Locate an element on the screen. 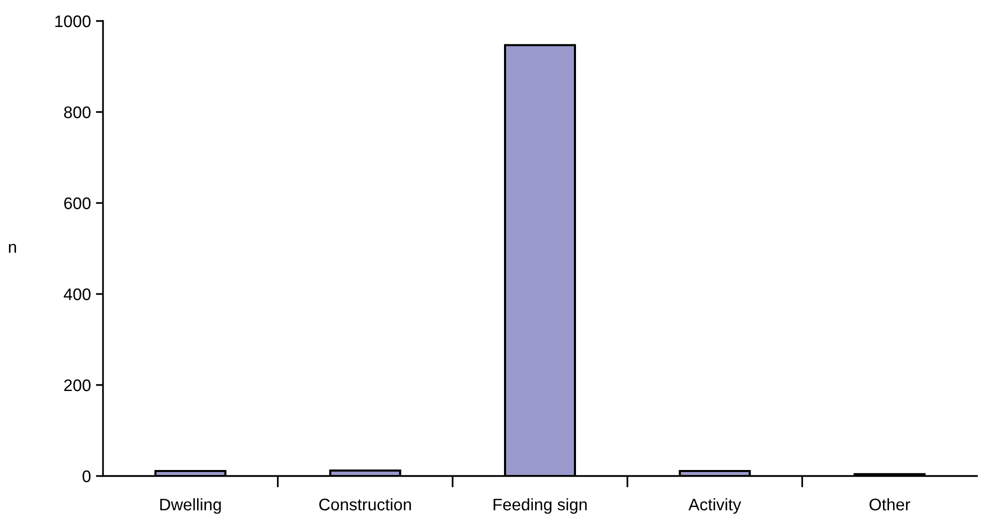 The width and height of the screenshot is (989, 527). y-tick-label: 0 is located at coordinates (86, 476).